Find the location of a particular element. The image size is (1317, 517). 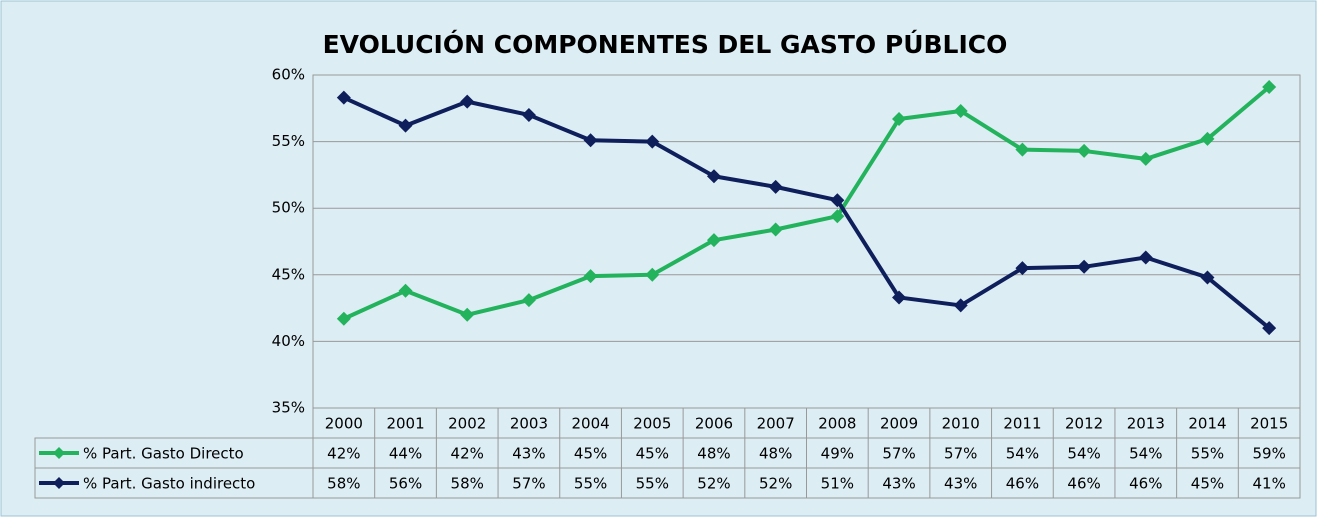

table-value: 56% is located at coordinates (405, 484).